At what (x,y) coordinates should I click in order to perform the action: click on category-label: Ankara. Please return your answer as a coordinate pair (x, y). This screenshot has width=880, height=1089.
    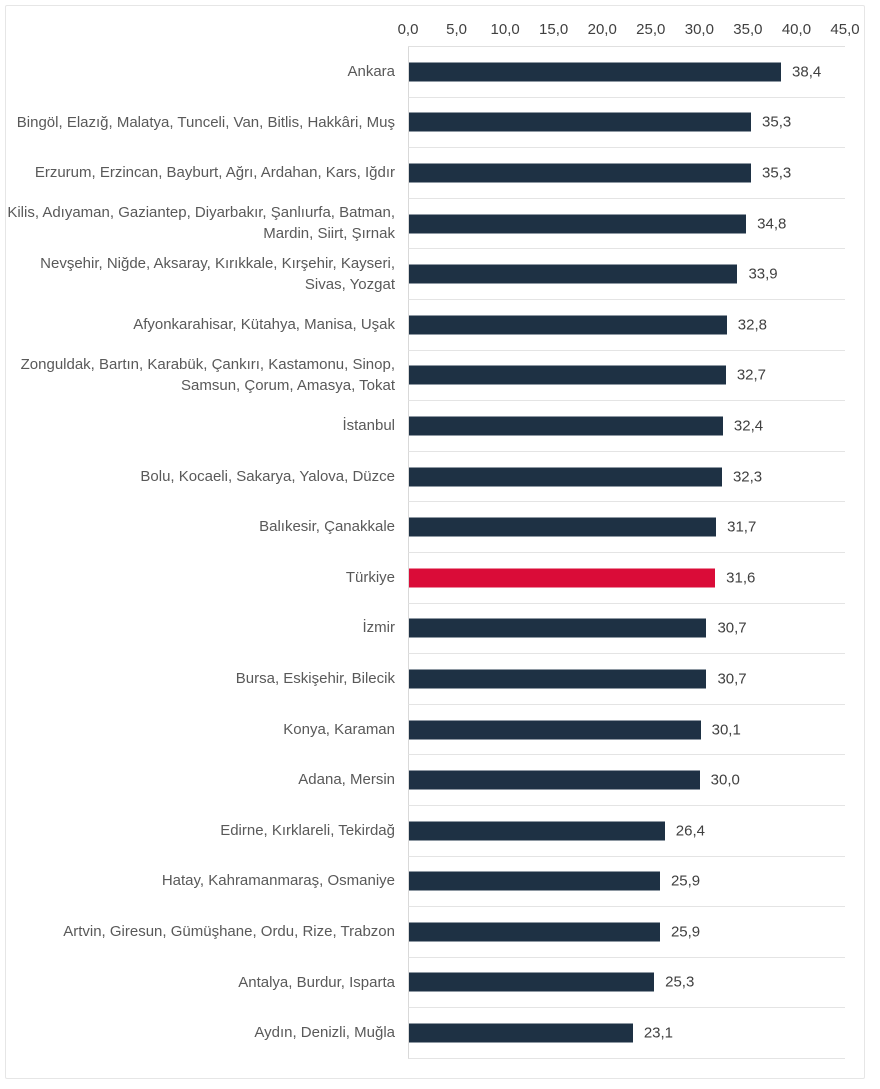
    Looking at the image, I should click on (371, 71).